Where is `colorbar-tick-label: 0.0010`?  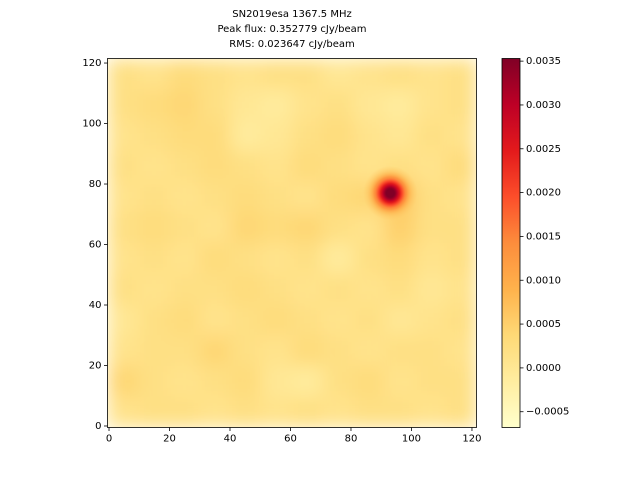 colorbar-tick-label: 0.0010 is located at coordinates (543, 280).